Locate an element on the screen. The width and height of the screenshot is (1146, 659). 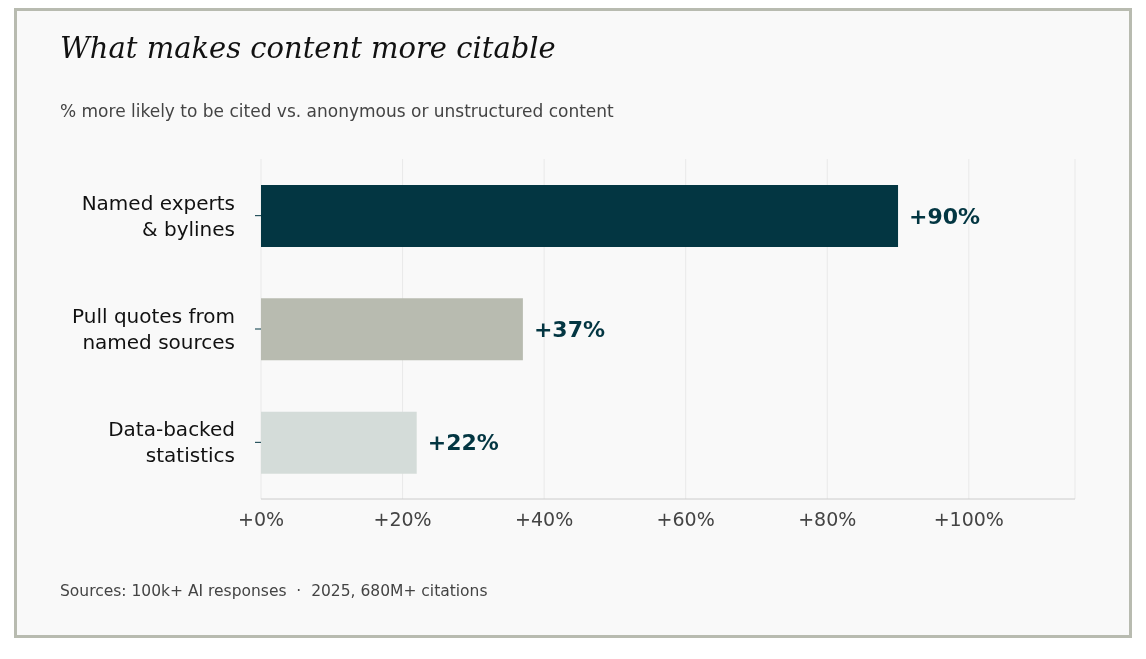
data-label: +90% is located at coordinates (945, 216).